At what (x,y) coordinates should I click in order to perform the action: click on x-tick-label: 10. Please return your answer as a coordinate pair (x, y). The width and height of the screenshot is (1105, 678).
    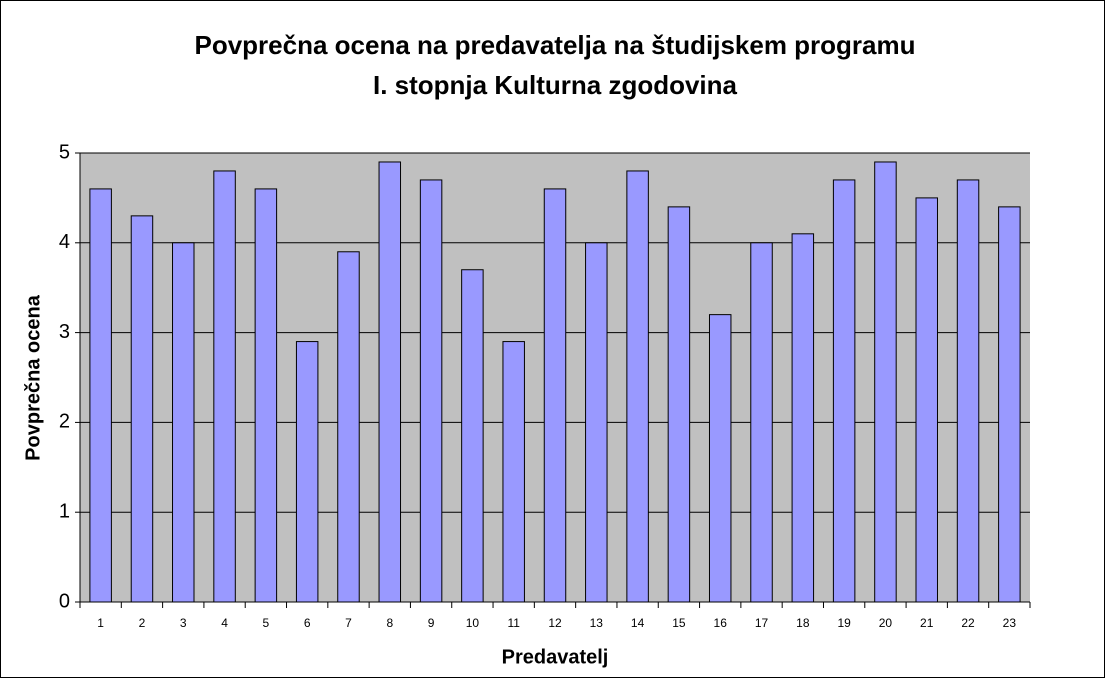
    Looking at the image, I should click on (473, 623).